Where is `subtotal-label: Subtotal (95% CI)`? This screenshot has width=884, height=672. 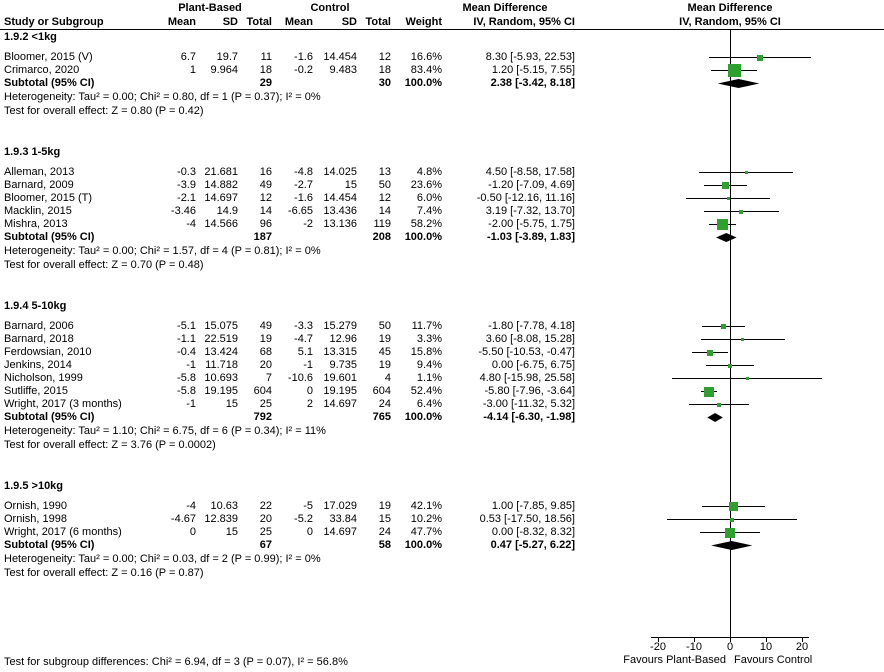
subtotal-label: Subtotal (95% CI) is located at coordinates (49, 237).